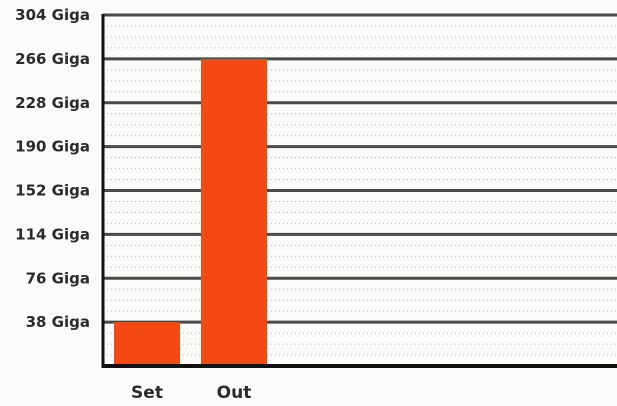  What do you see at coordinates (52, 59) in the screenshot?
I see `y-tick-label: 266 Giga` at bounding box center [52, 59].